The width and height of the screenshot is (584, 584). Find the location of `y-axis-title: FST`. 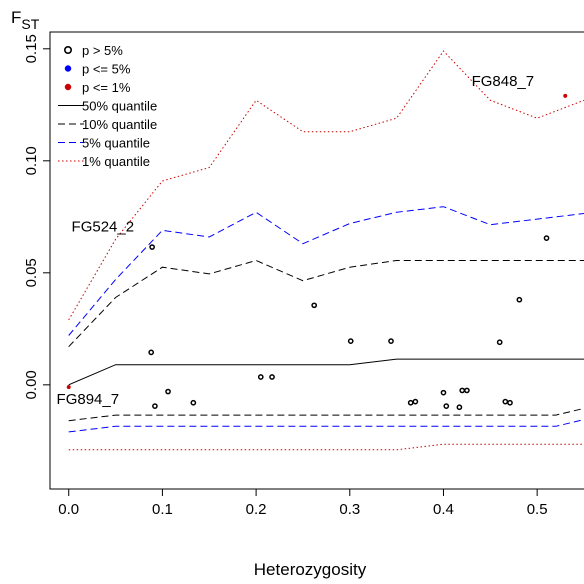

y-axis-title: FST is located at coordinates (25, 20).